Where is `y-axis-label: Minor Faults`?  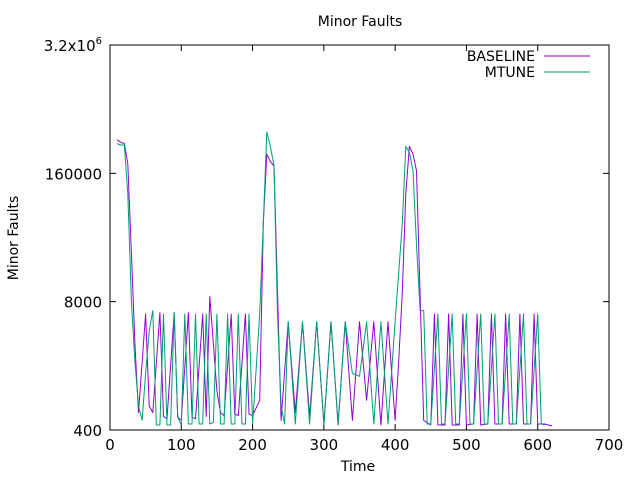 y-axis-label: Minor Faults is located at coordinates (14, 238).